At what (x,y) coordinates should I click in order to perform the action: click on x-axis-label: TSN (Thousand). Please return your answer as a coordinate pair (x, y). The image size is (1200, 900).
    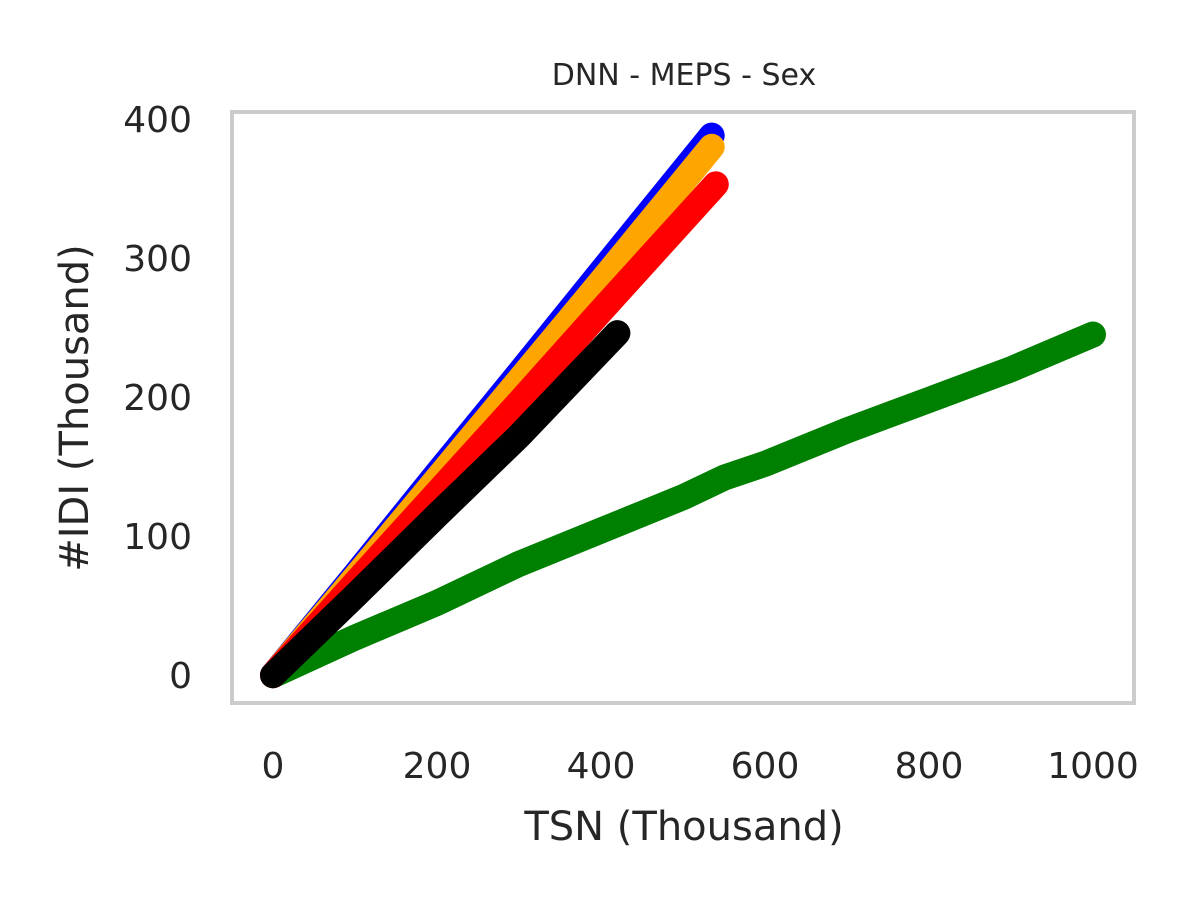
    Looking at the image, I should click on (683, 827).